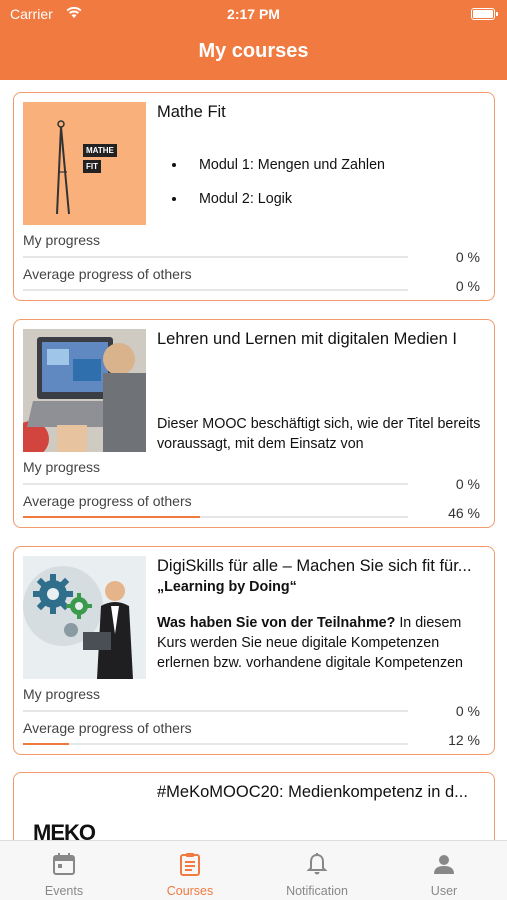  What do you see at coordinates (339, 199) in the screenshot?
I see `module-item: Modul 2: Logik` at bounding box center [339, 199].